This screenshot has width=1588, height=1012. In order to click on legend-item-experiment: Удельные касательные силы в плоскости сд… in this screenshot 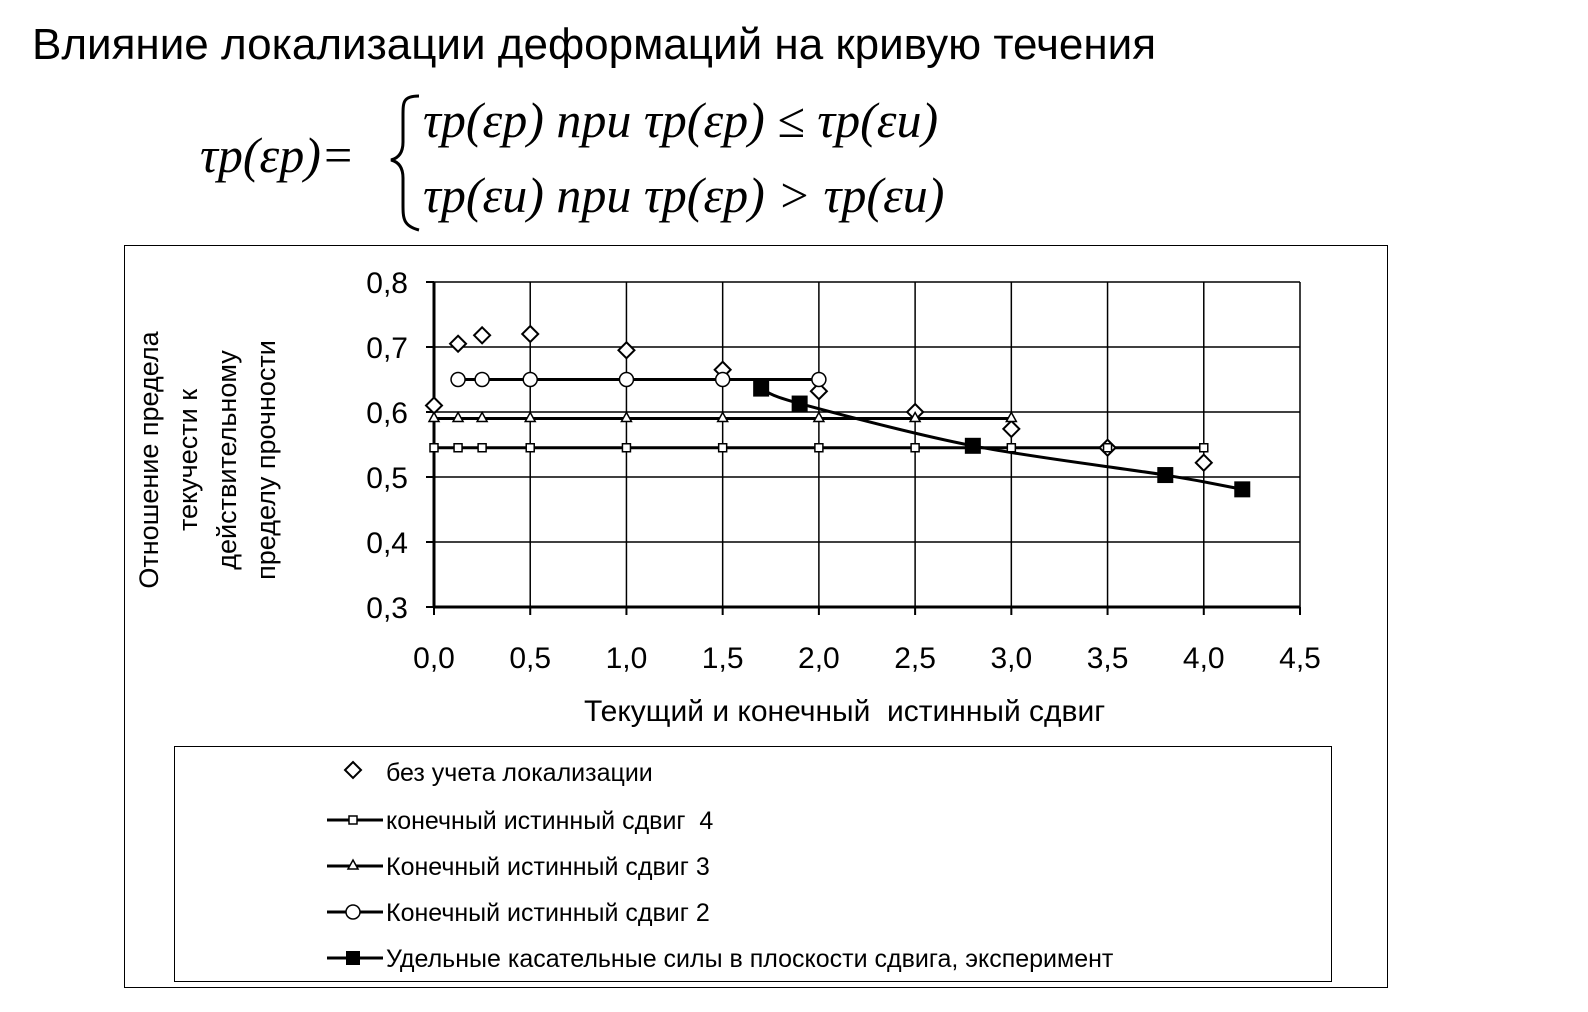, I will do `click(825, 959)`.